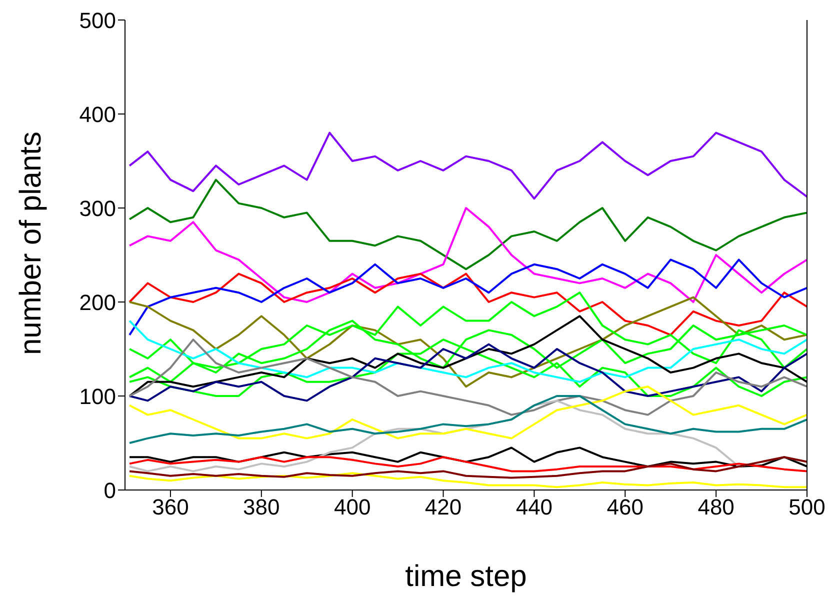 The image size is (834, 602). I want to click on y-axis-title: number of plants, so click(31, 243).